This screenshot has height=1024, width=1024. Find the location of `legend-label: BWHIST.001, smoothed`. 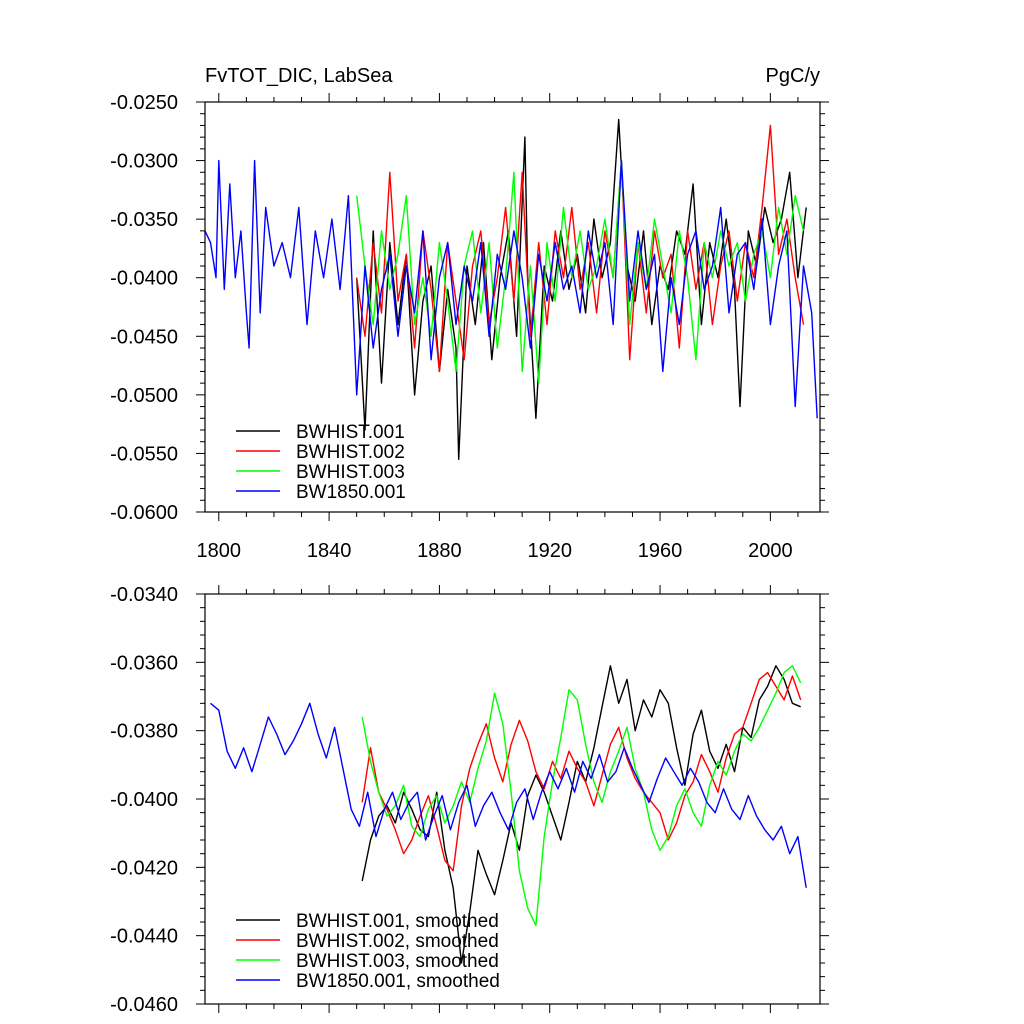

legend-label: BWHIST.001, smoothed is located at coordinates (397, 921).